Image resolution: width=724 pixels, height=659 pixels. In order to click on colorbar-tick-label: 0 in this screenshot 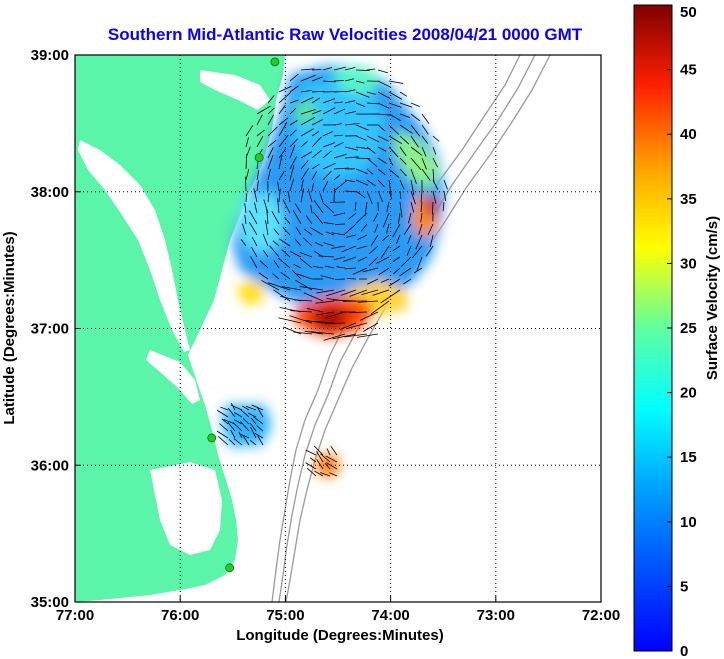, I will do `click(684, 651)`.